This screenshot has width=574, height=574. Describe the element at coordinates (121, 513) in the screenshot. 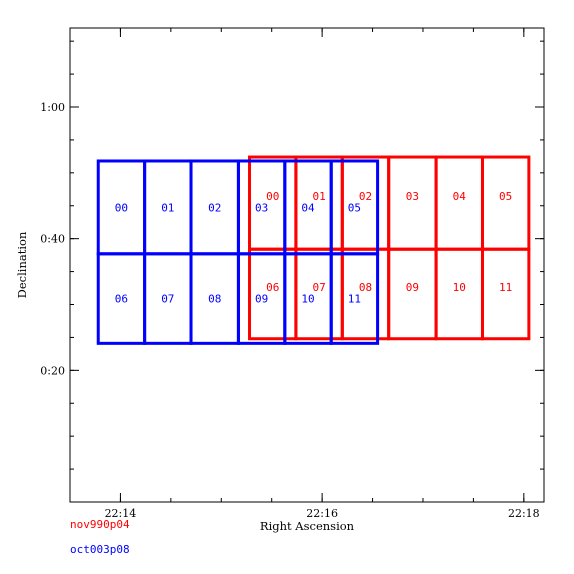

I see `x-tick-label: 22:14` at that location.